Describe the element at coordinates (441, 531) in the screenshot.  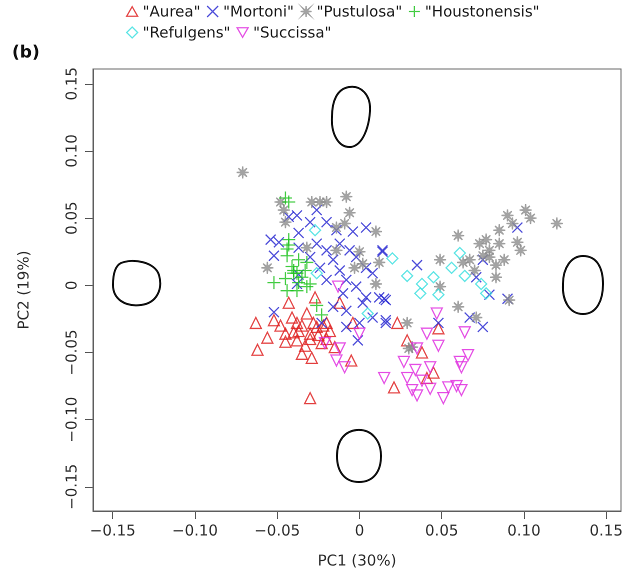
I see `x-tick-label: 0.05` at that location.